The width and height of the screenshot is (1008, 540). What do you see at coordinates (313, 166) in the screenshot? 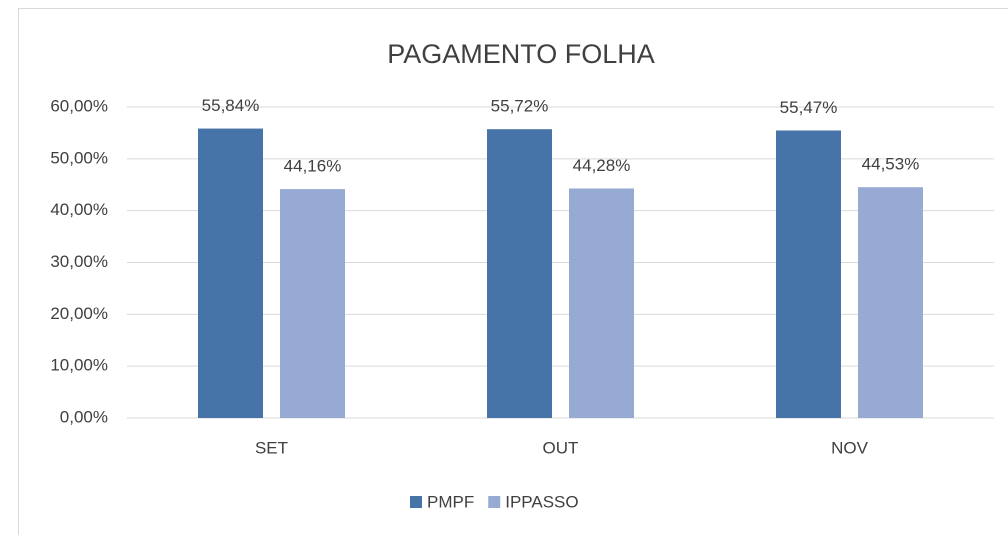
I see `data-label: 44,16%` at bounding box center [313, 166].